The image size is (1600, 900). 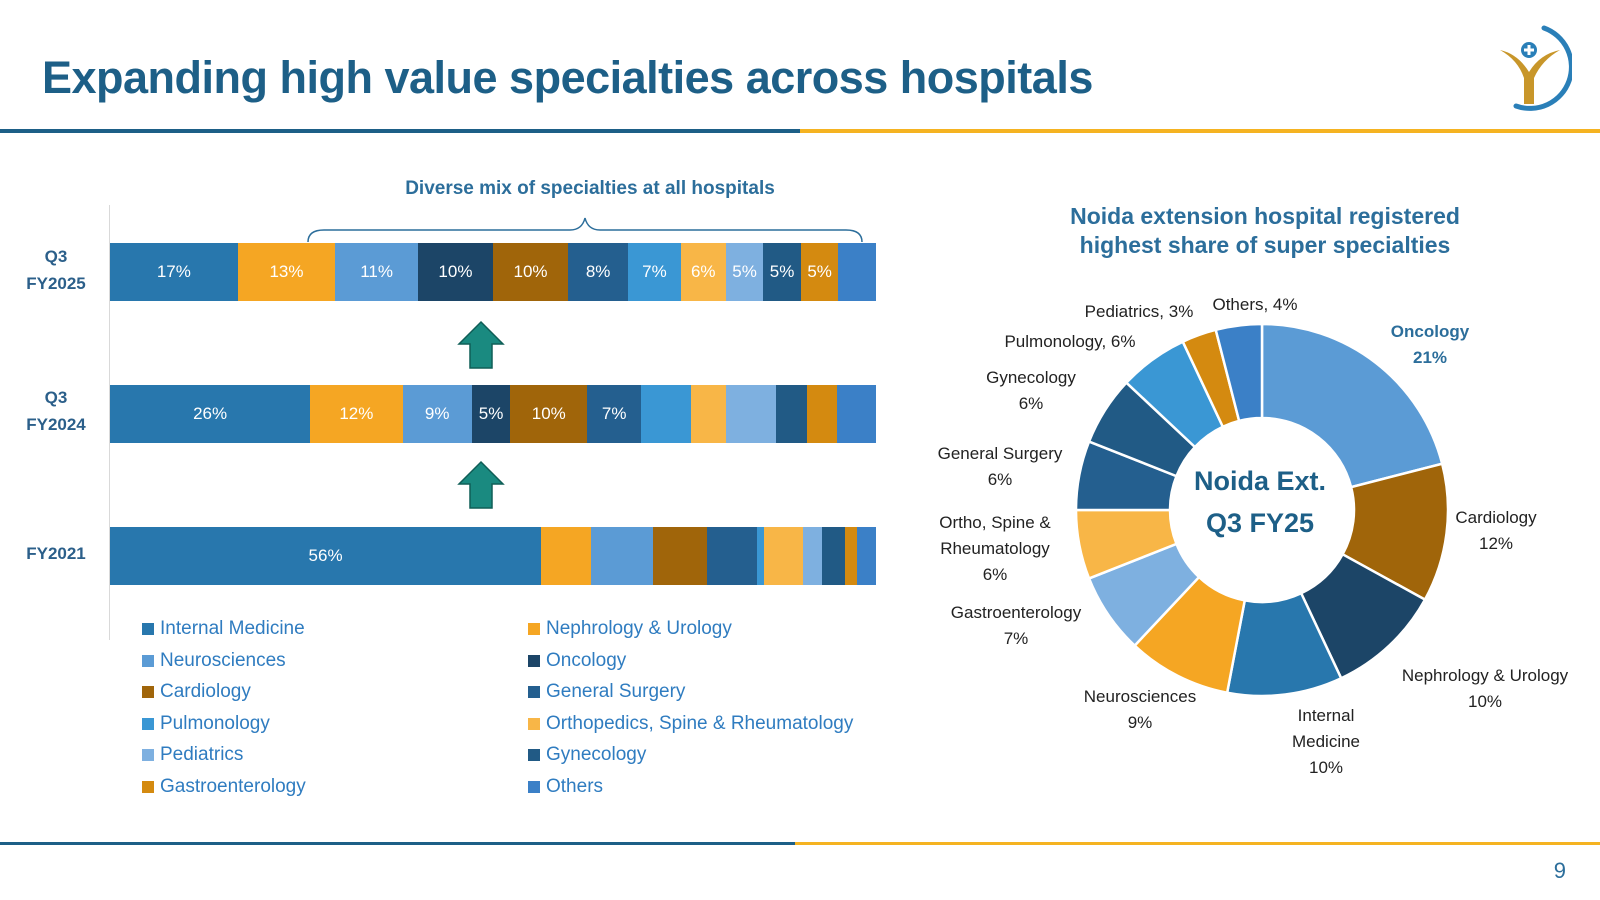 I want to click on donut-label-pulmonology: Pulmonology, 6%, so click(x=1070, y=342).